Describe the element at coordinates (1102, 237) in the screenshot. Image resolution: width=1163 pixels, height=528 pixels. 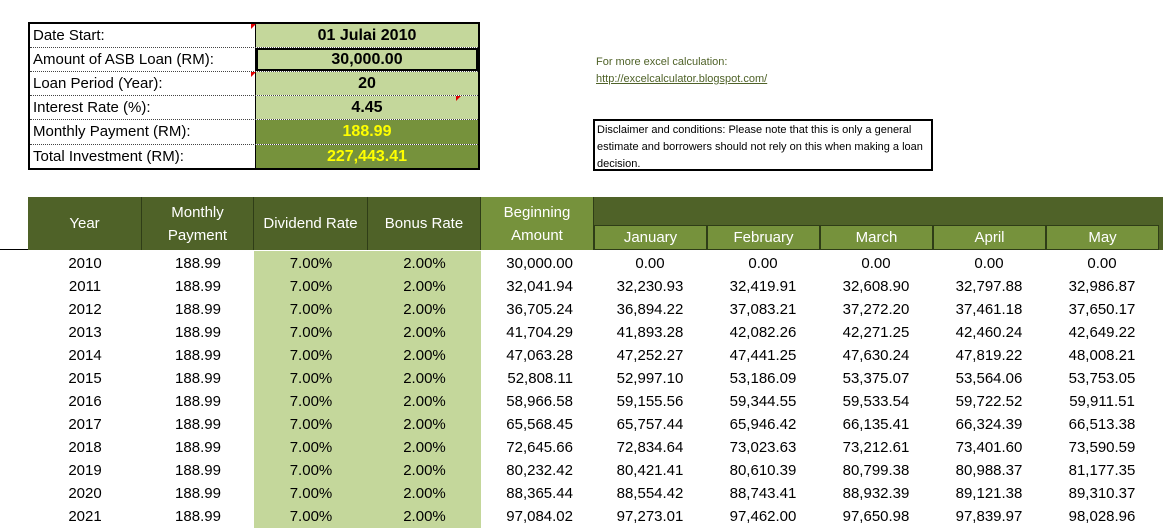
I see `header-may: May` at that location.